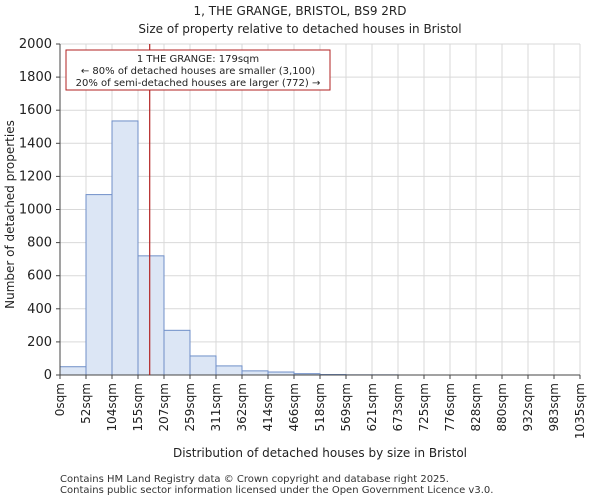  Describe the element at coordinates (198, 59) in the screenshot. I see `annotation-line-1: 1 THE GRANGE: 179sqm` at that location.